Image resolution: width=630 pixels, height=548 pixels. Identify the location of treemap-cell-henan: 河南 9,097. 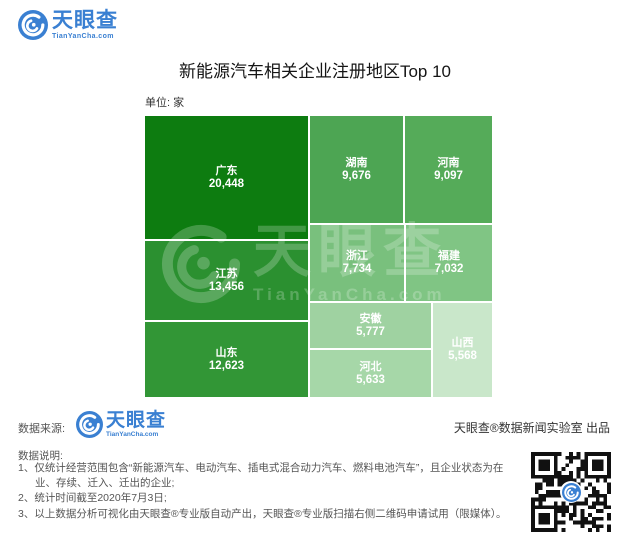
(448, 169).